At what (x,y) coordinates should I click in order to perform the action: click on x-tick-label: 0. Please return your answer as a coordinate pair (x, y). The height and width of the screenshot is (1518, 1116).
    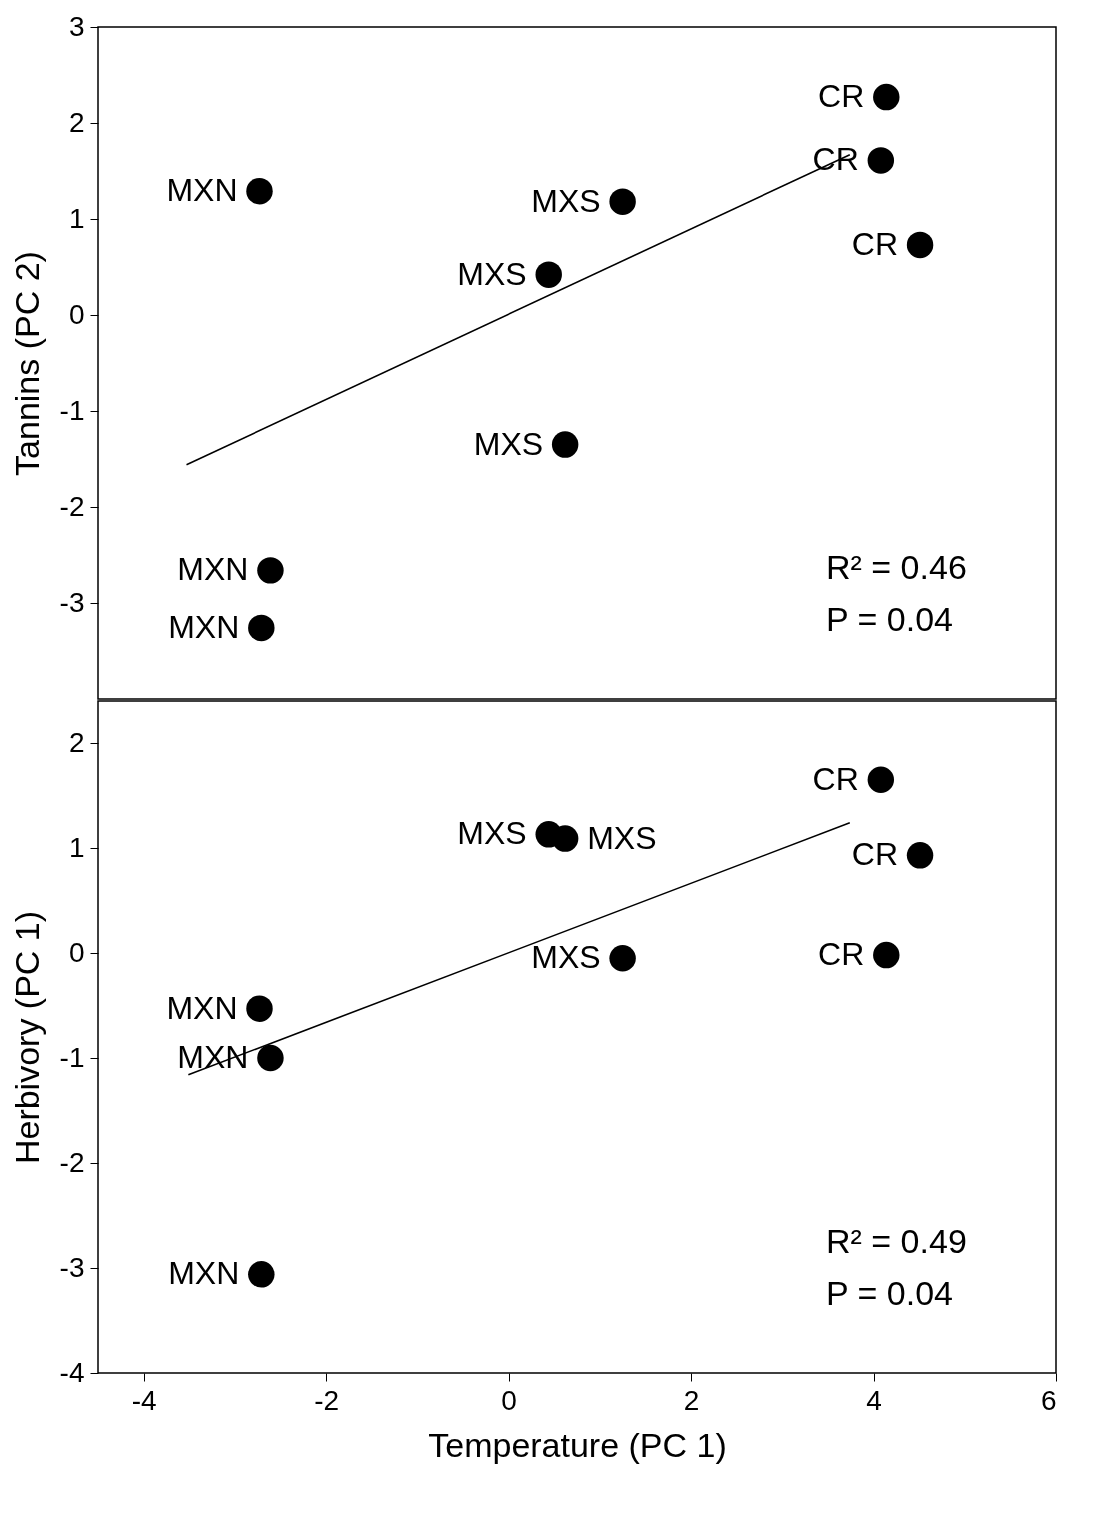
    Looking at the image, I should click on (509, 1400).